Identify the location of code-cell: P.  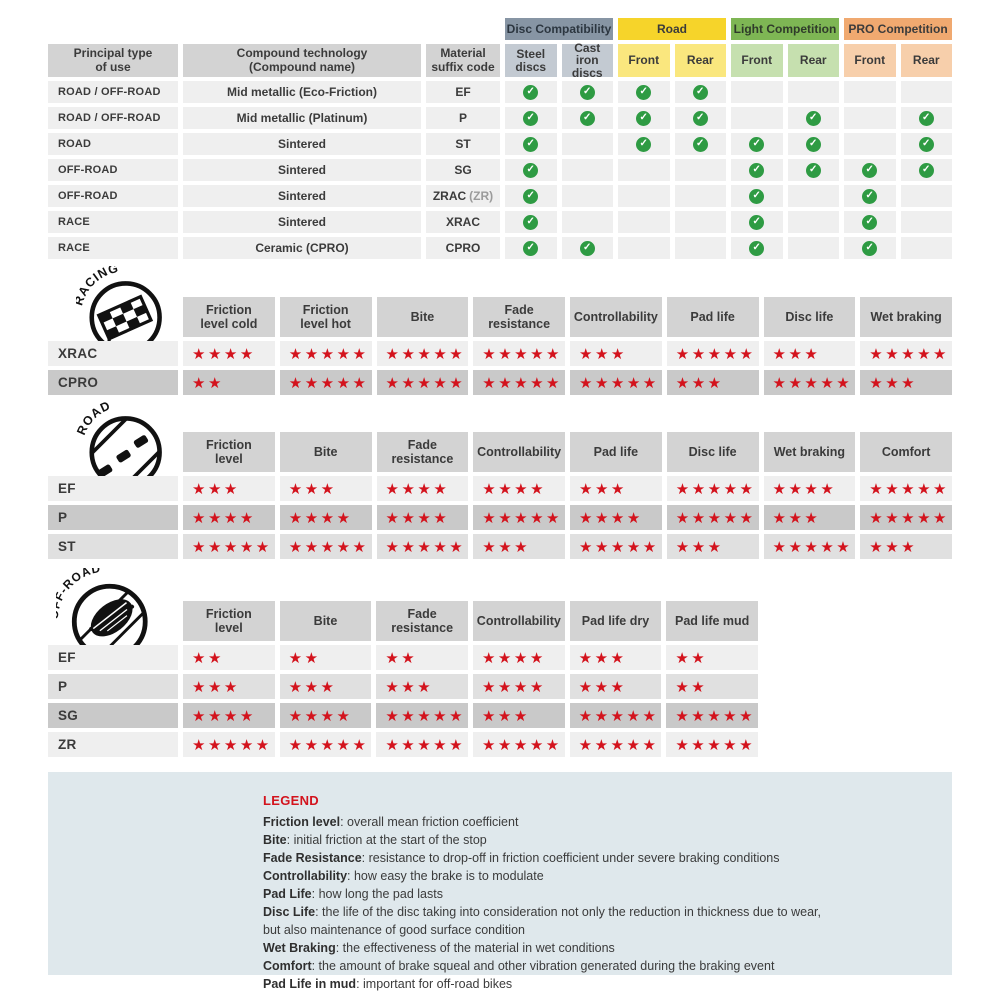
(463, 118).